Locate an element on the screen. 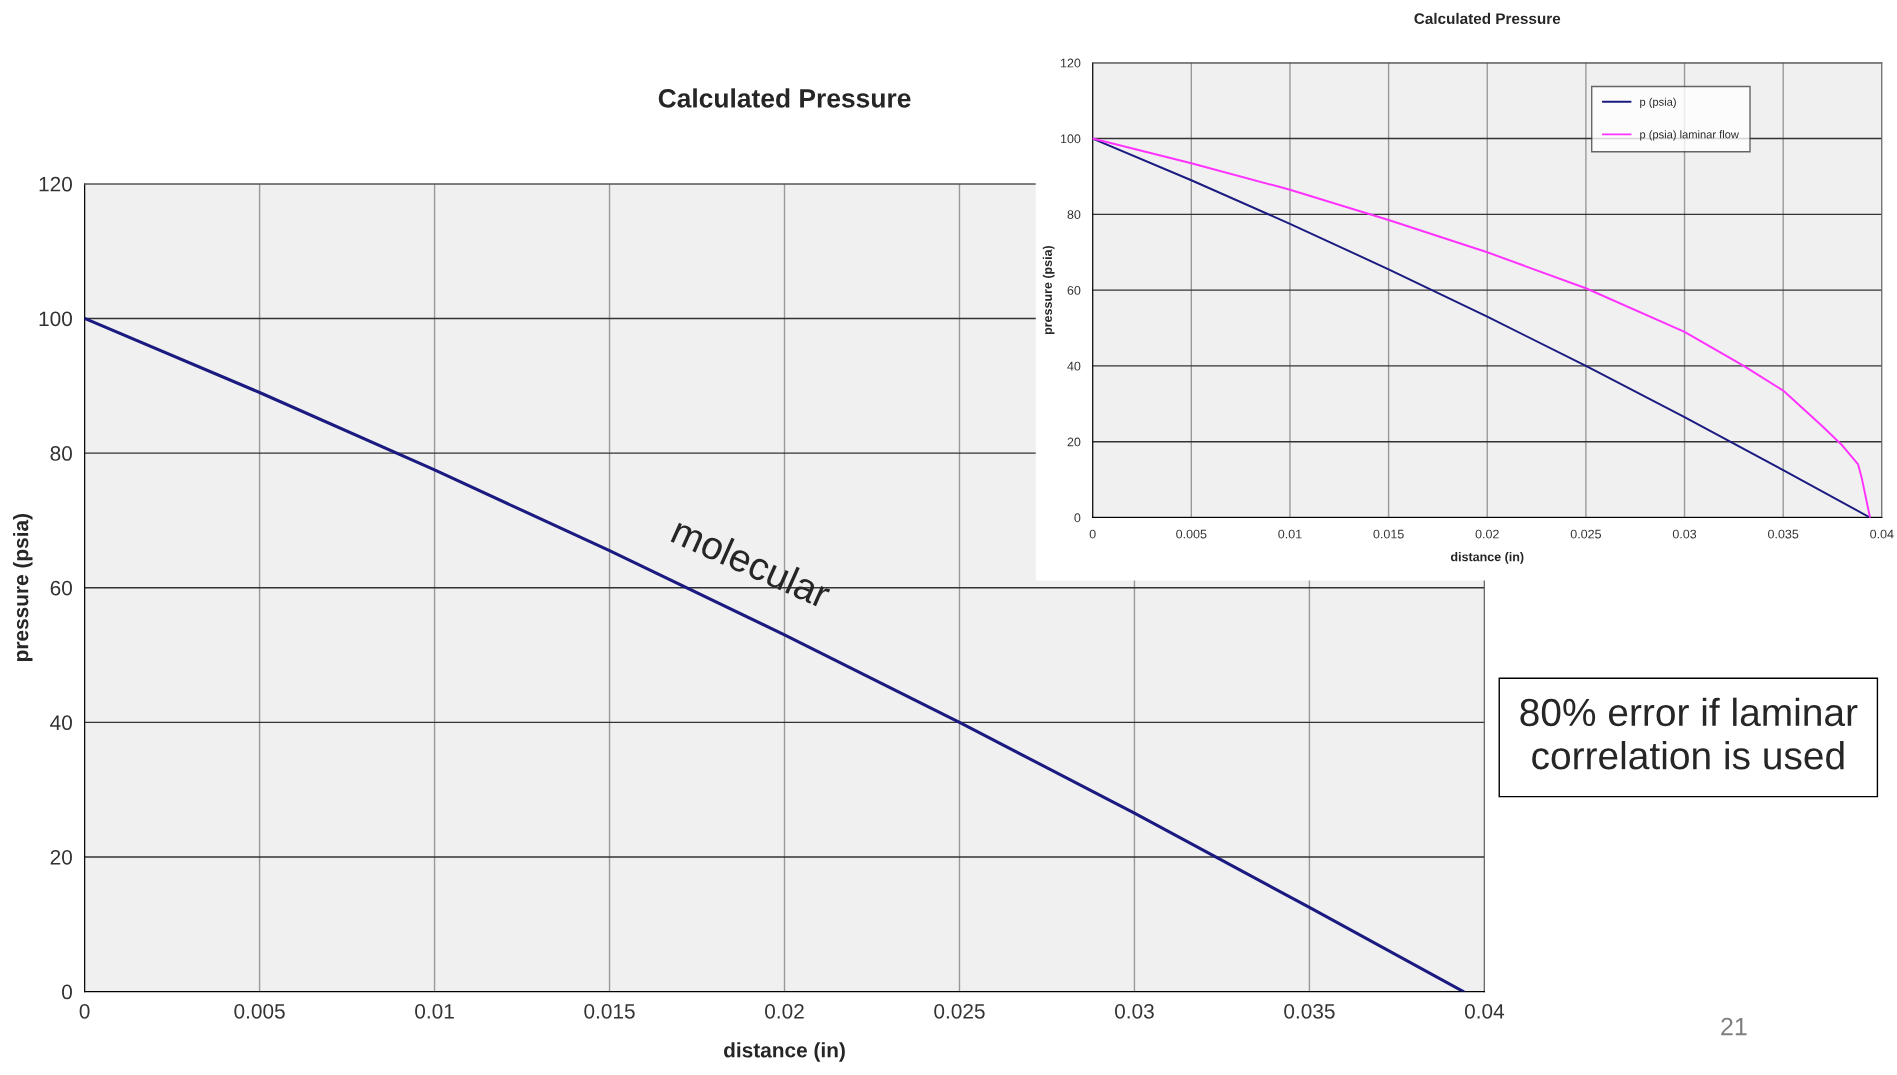  legend-label: p (psia) is located at coordinates (1658, 102).